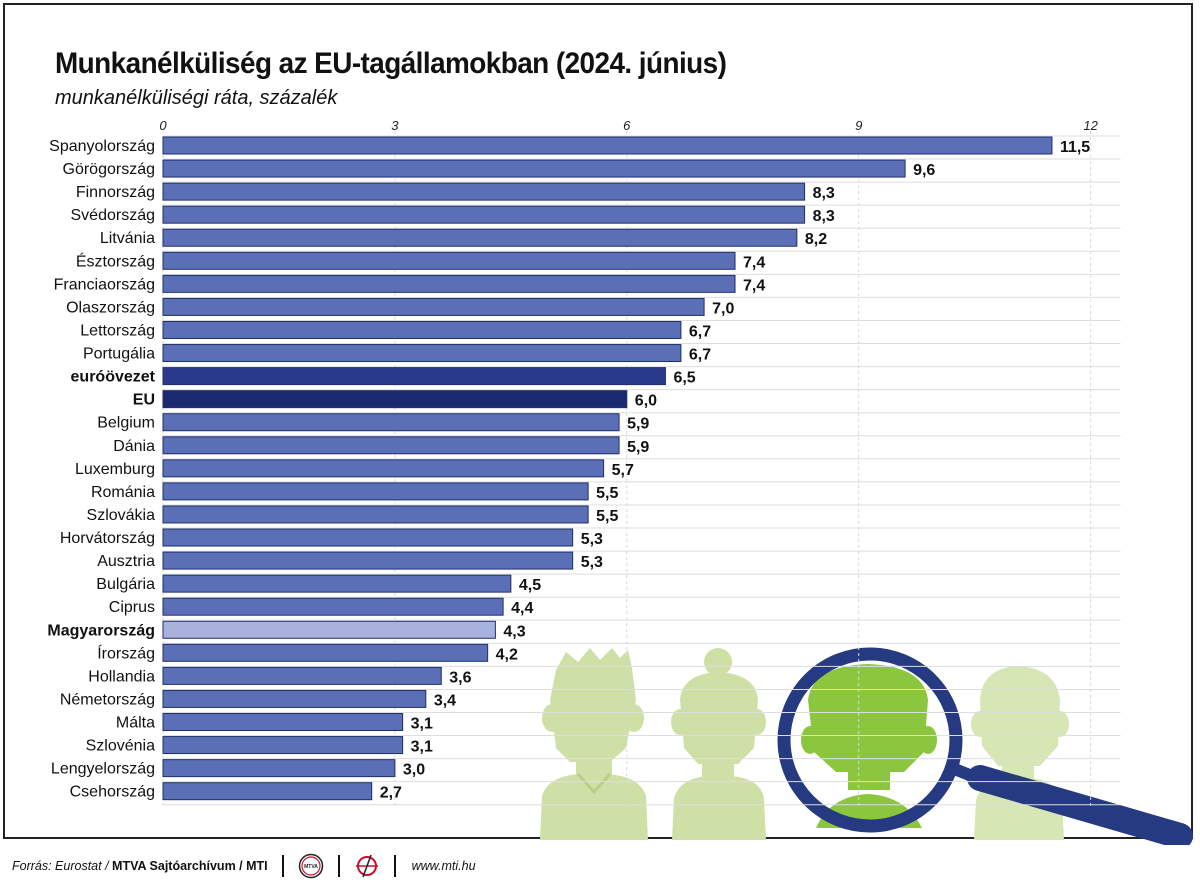 The image size is (1200, 887). I want to click on value-label: 3,6, so click(460, 677).